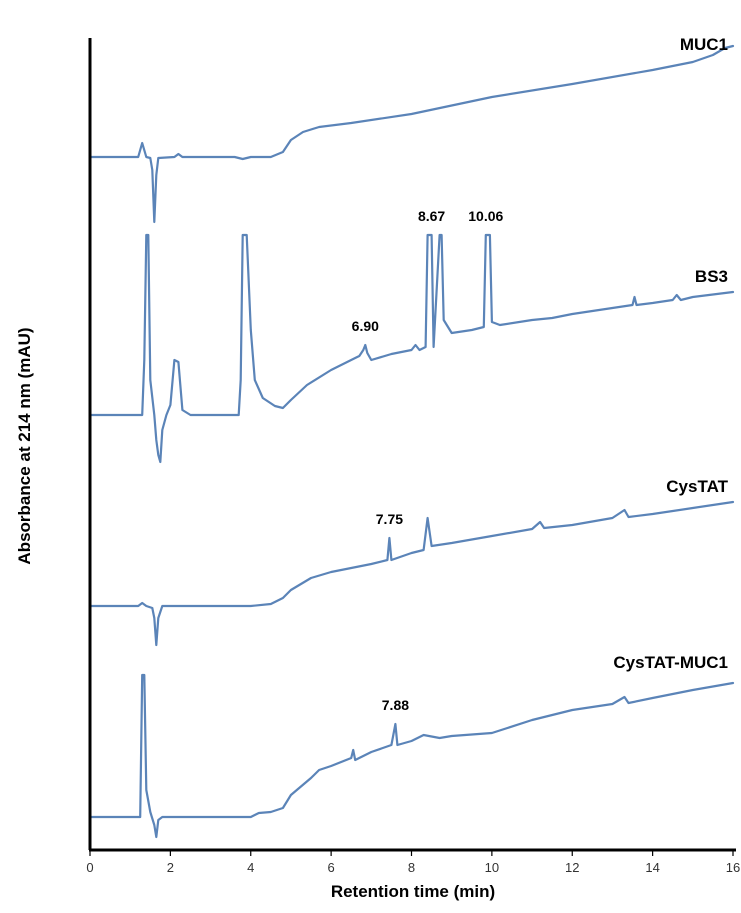 The image size is (741, 913). Describe the element at coordinates (365, 326) in the screenshot. I see `peak-label-bs3-6-90: 6.90` at that location.